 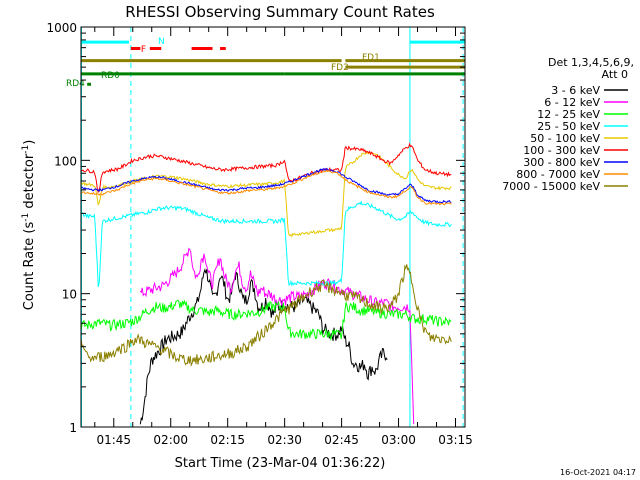 I want to click on flag-label-n: N, so click(x=161, y=42).